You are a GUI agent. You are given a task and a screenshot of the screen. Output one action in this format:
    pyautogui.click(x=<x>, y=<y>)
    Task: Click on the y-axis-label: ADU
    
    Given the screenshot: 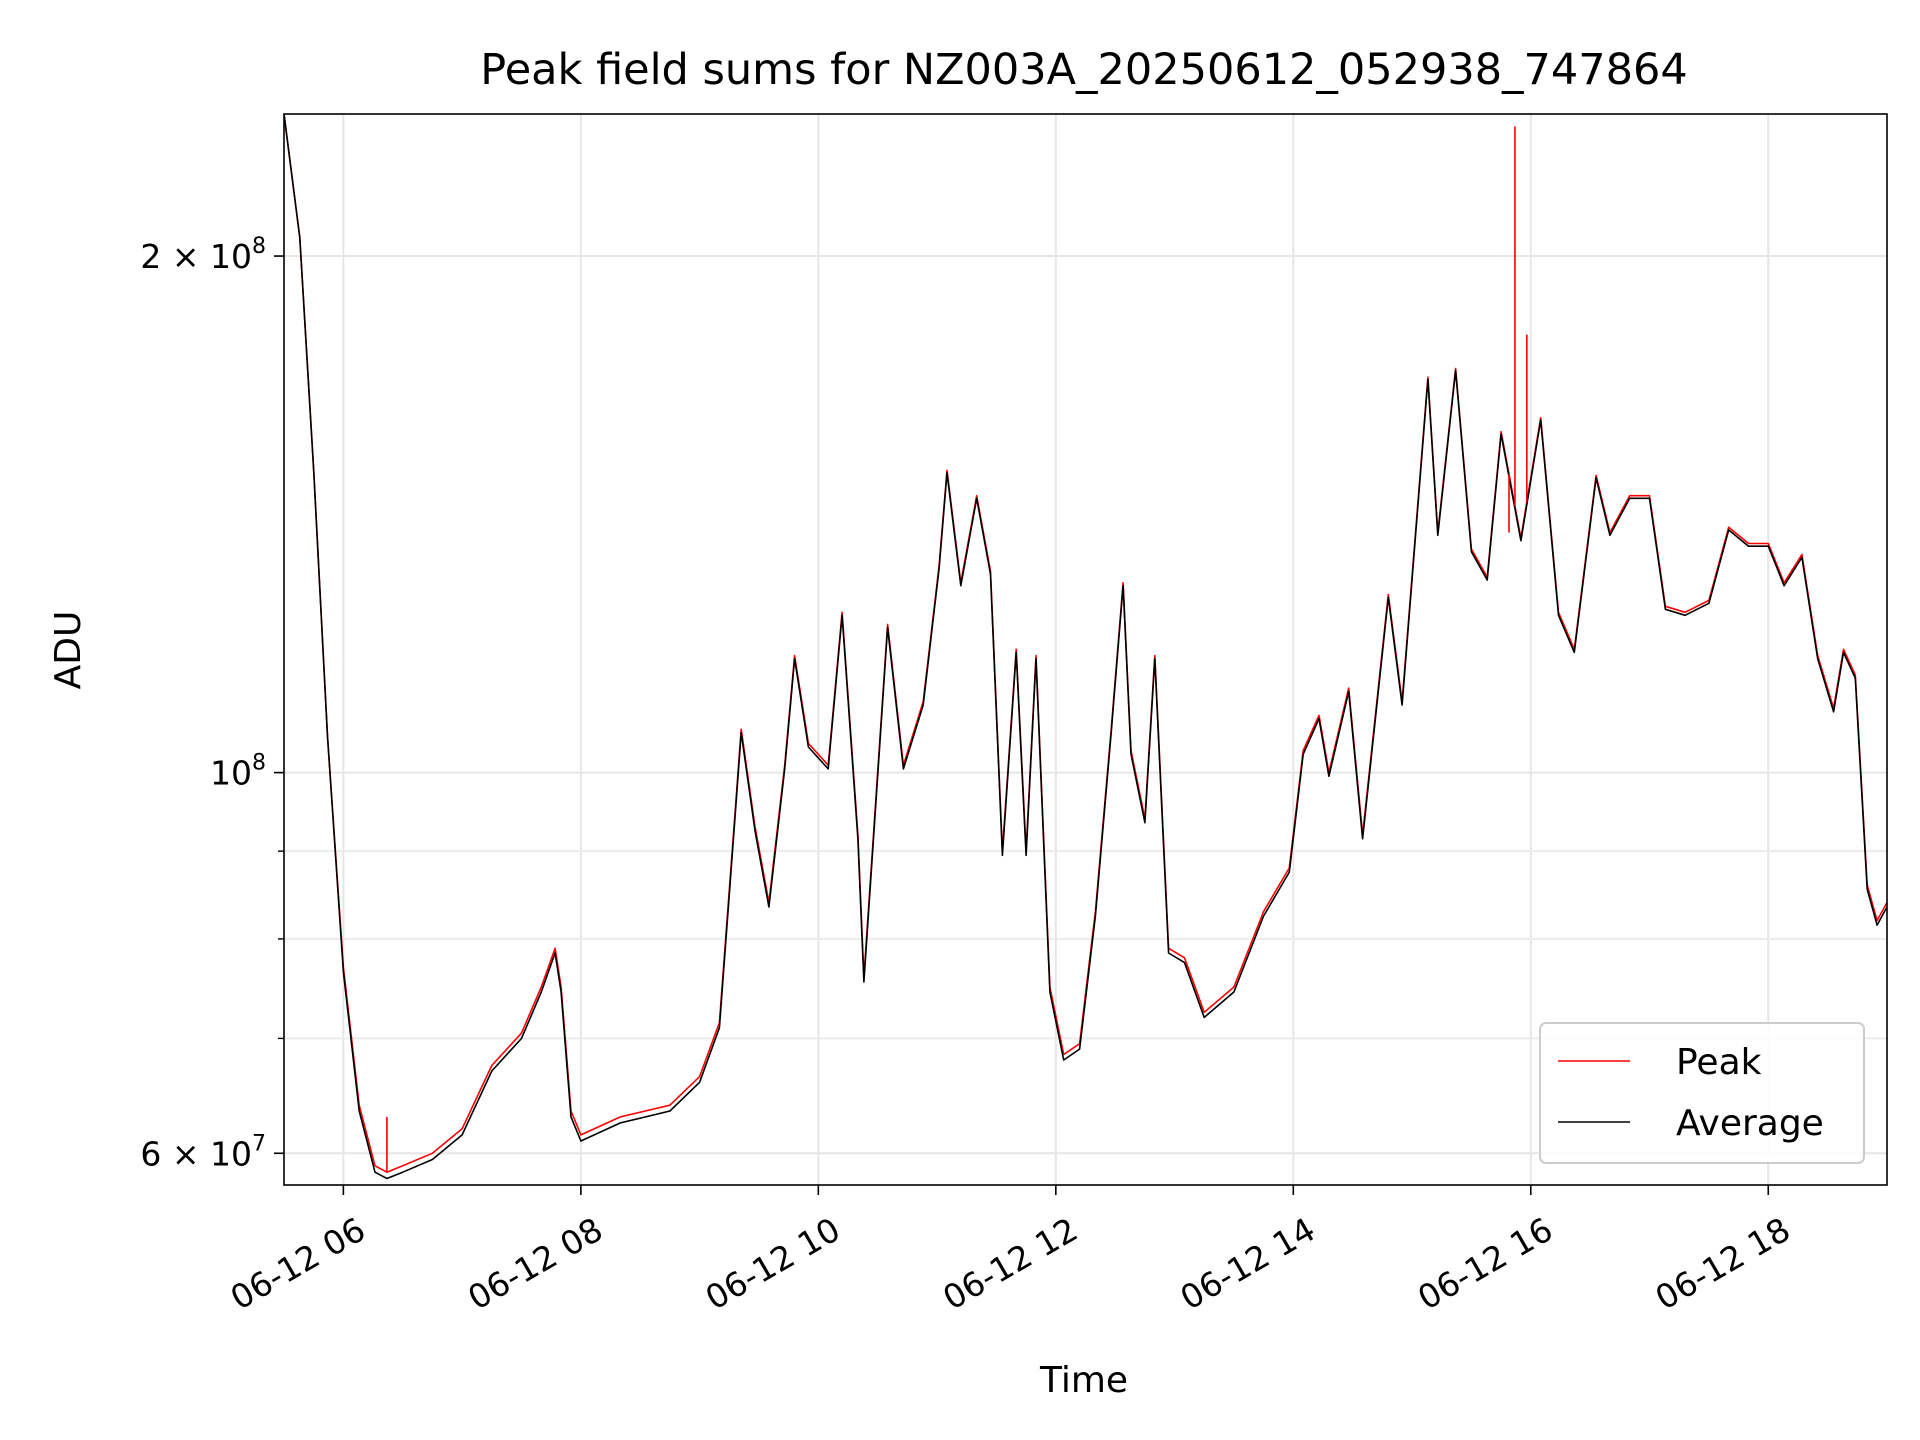 What is the action you would take?
    pyautogui.click(x=68, y=650)
    